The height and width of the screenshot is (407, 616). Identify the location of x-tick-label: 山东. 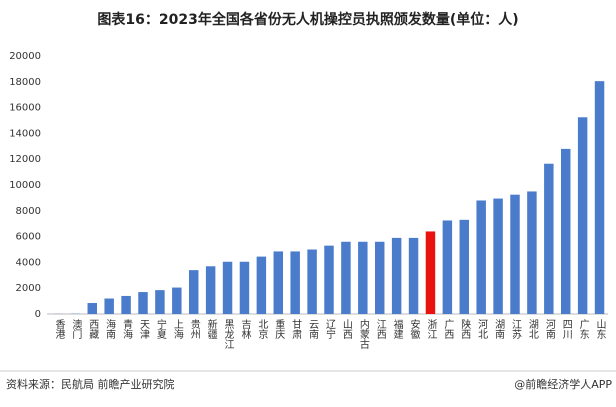
(600, 329).